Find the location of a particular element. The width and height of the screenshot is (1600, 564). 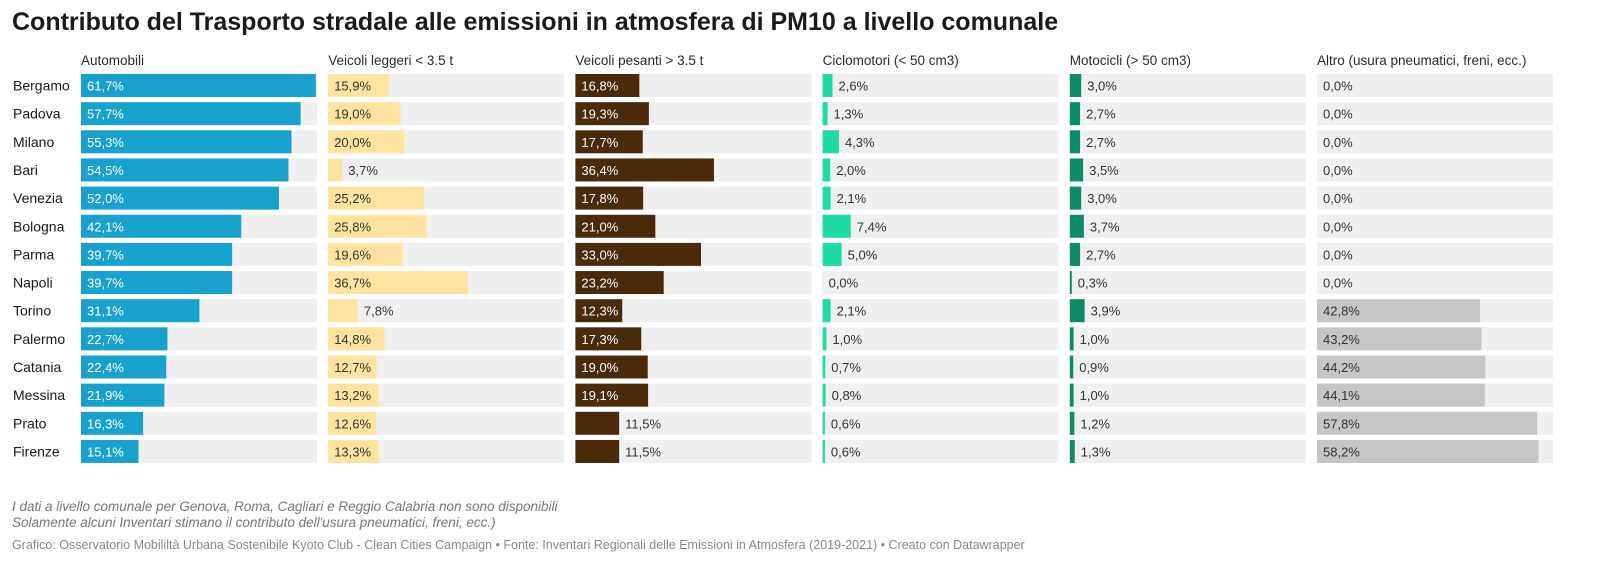

bar-automobili-messina is located at coordinates (123, 395).